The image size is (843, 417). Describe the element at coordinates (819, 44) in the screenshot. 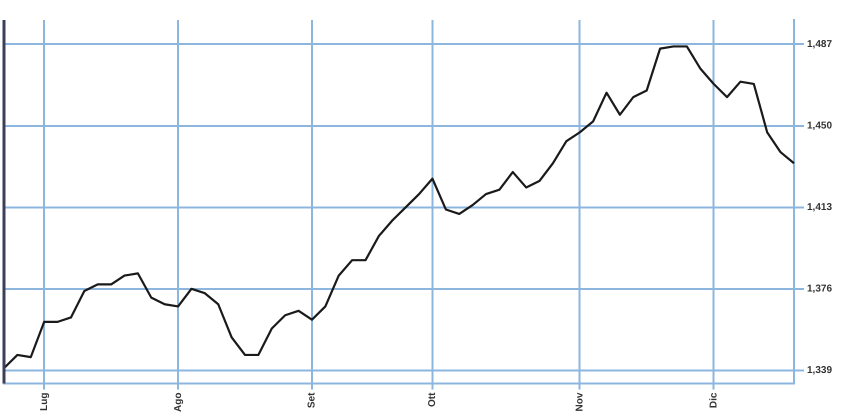

I see `y-tick-label: 1,487` at that location.